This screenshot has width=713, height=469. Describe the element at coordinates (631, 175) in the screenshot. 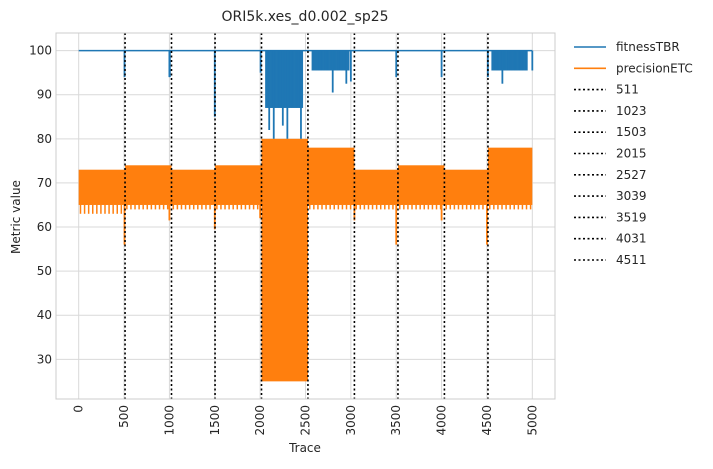

I see `legend-label-2527: 2527` at that location.